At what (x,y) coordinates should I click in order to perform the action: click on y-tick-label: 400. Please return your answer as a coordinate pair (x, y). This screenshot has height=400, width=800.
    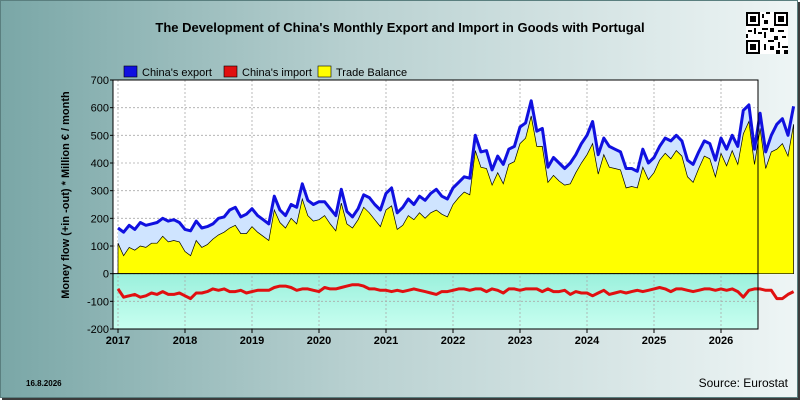
    Looking at the image, I should click on (100, 164).